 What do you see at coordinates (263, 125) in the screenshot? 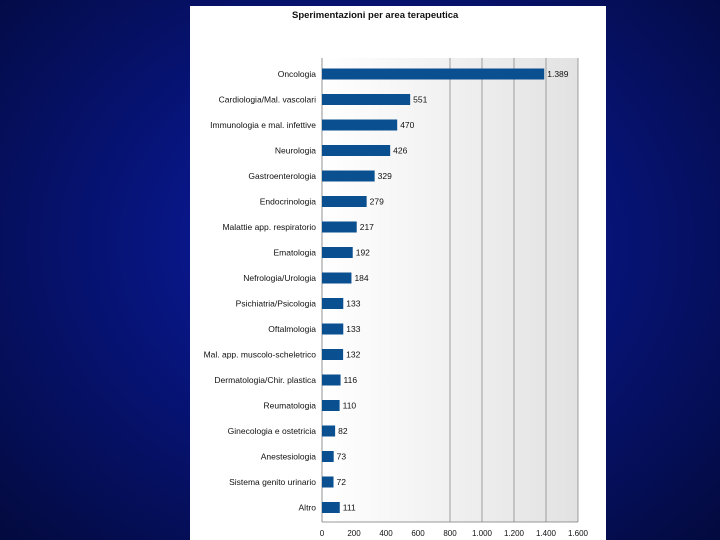
I see `category-label: Immunologia e mal. infettive` at bounding box center [263, 125].